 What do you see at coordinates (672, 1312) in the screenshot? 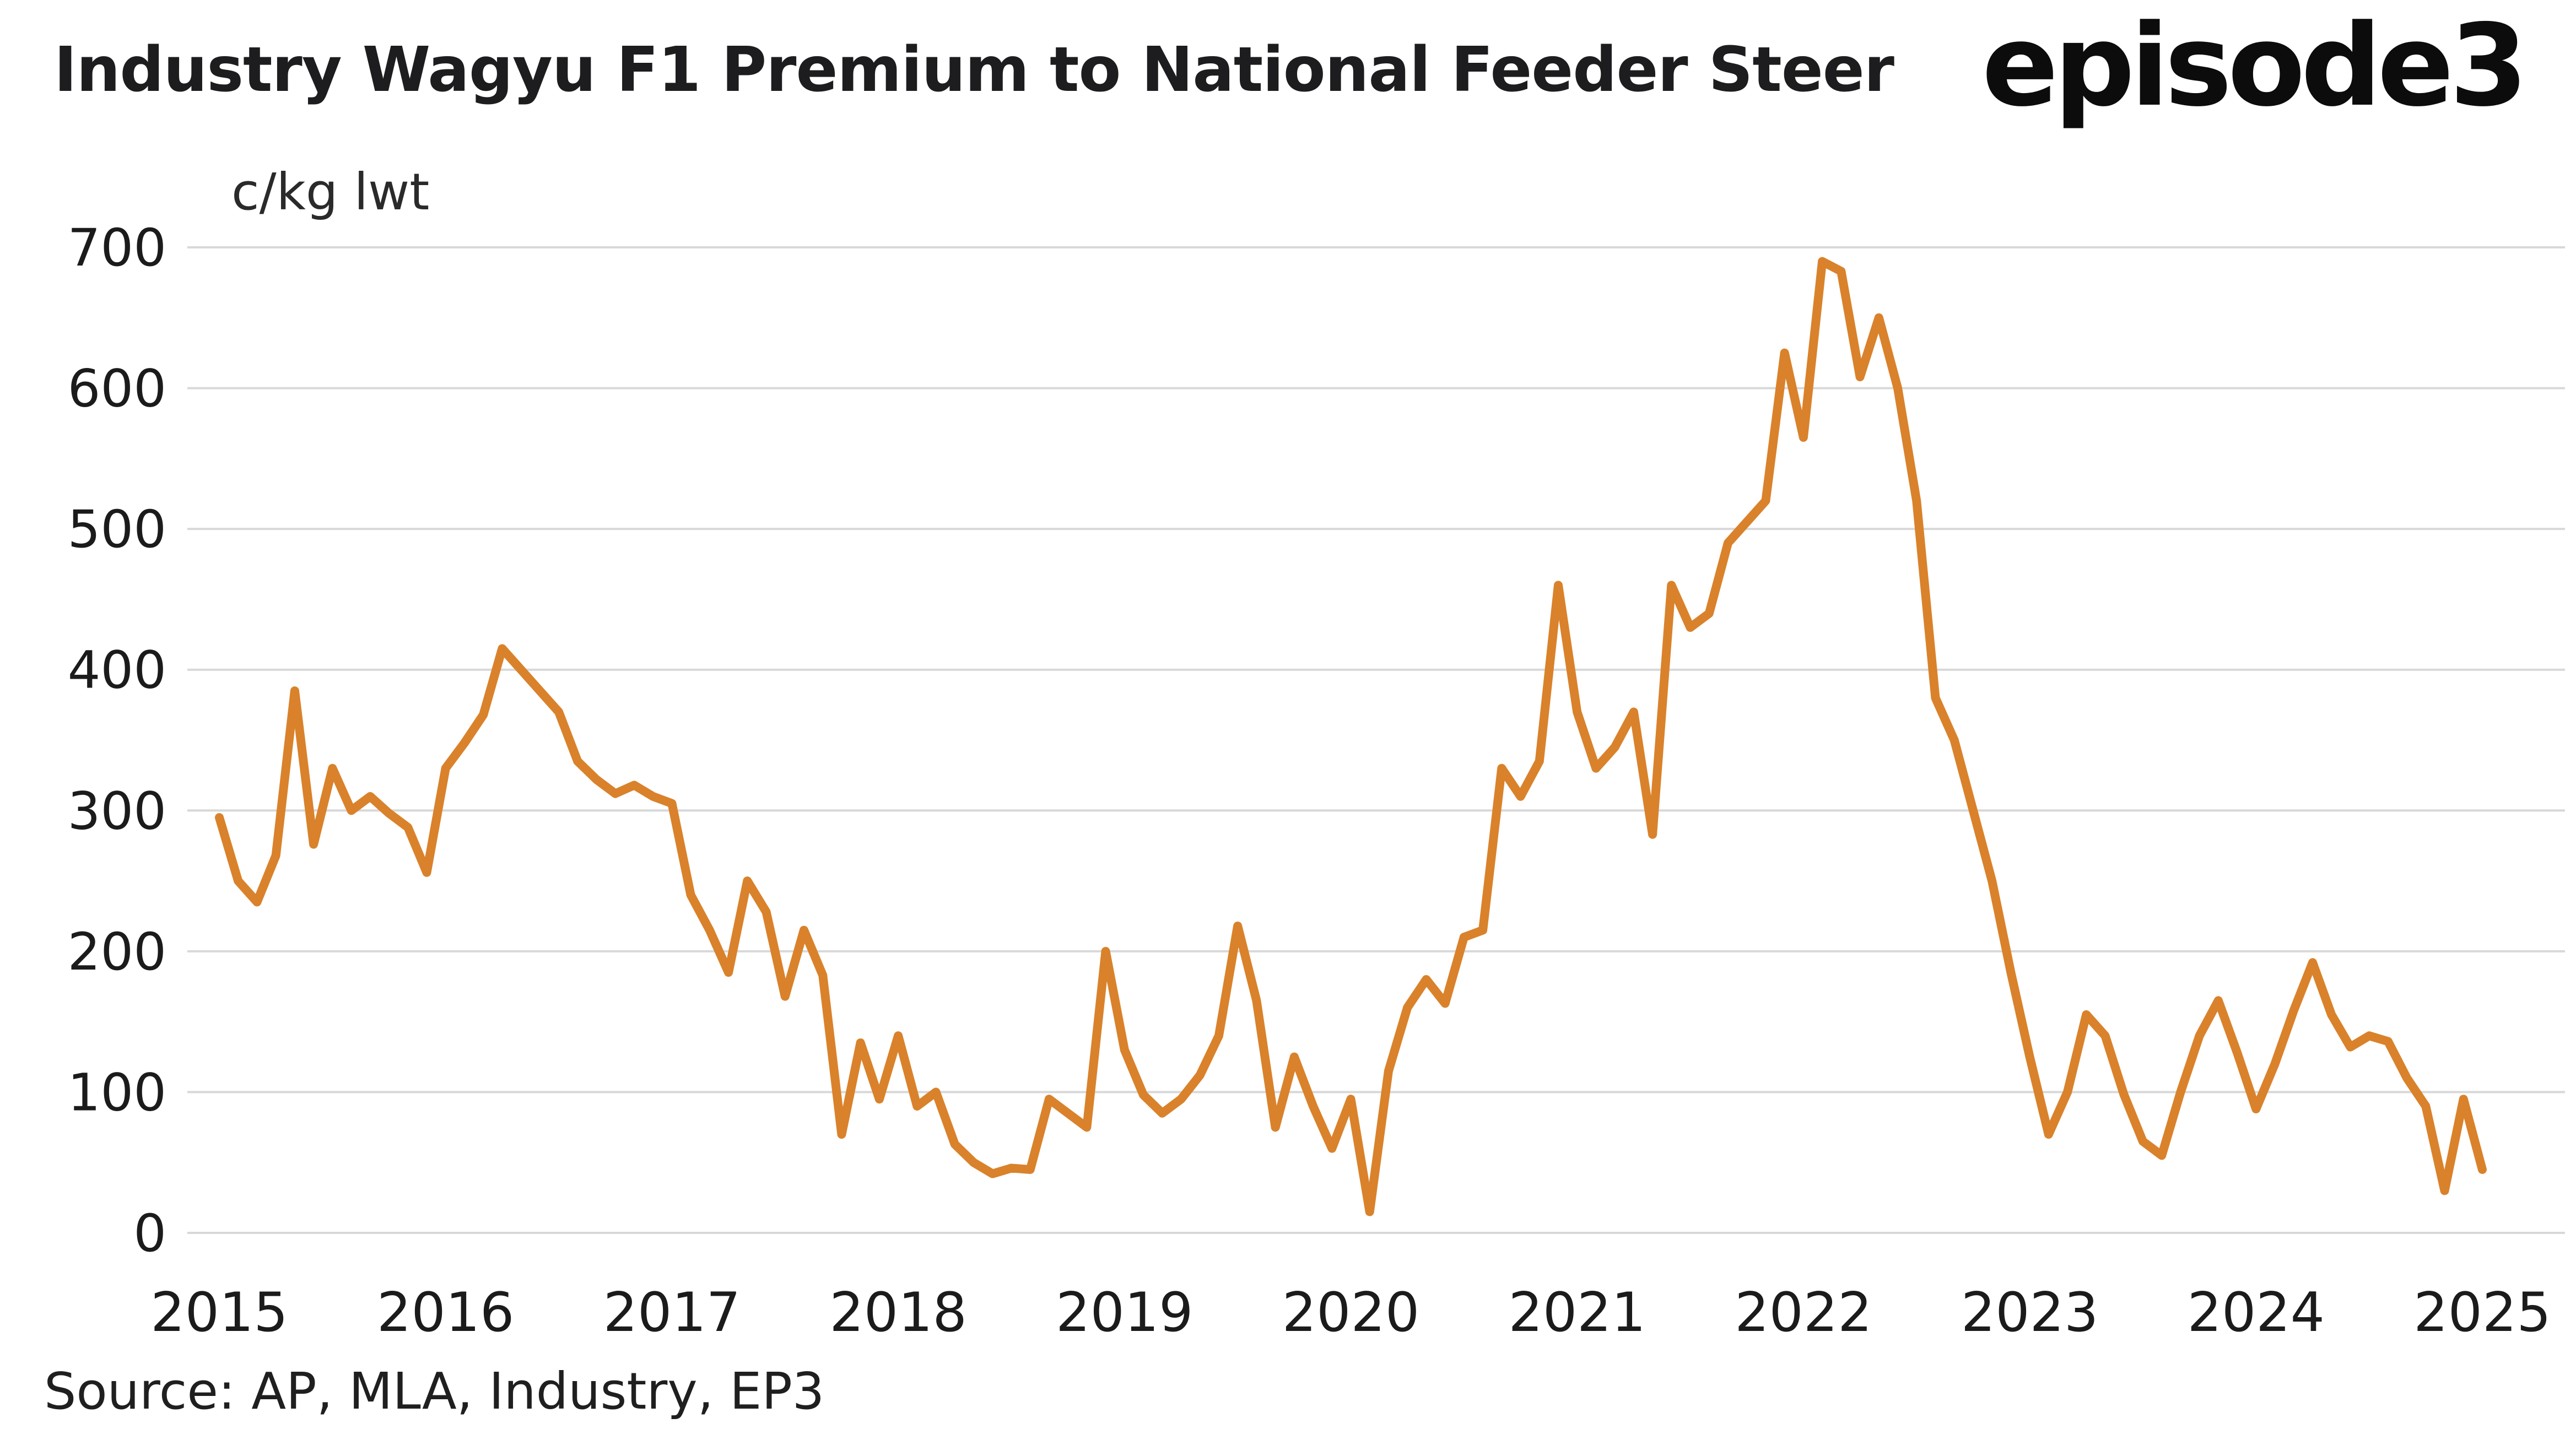
I see `x-tick-label: 2017` at bounding box center [672, 1312].